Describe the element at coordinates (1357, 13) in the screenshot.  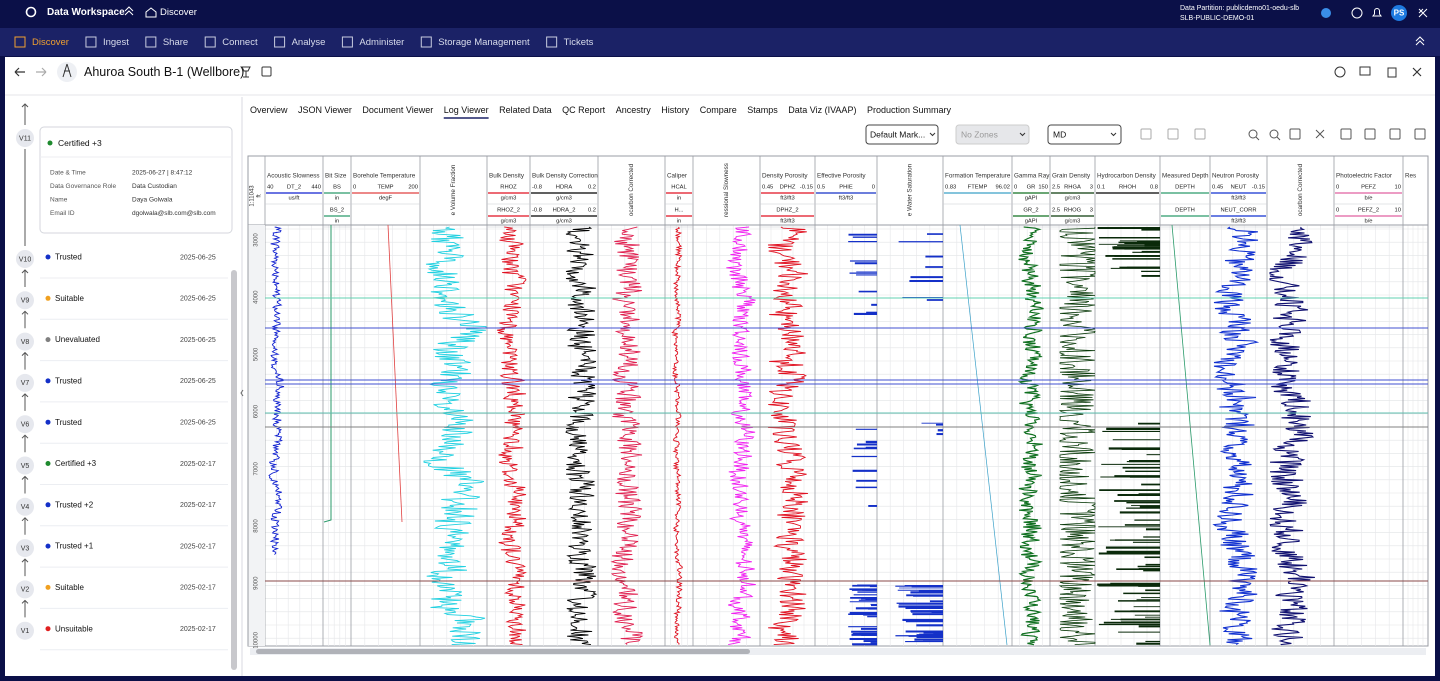
I see `help-icon` at that location.